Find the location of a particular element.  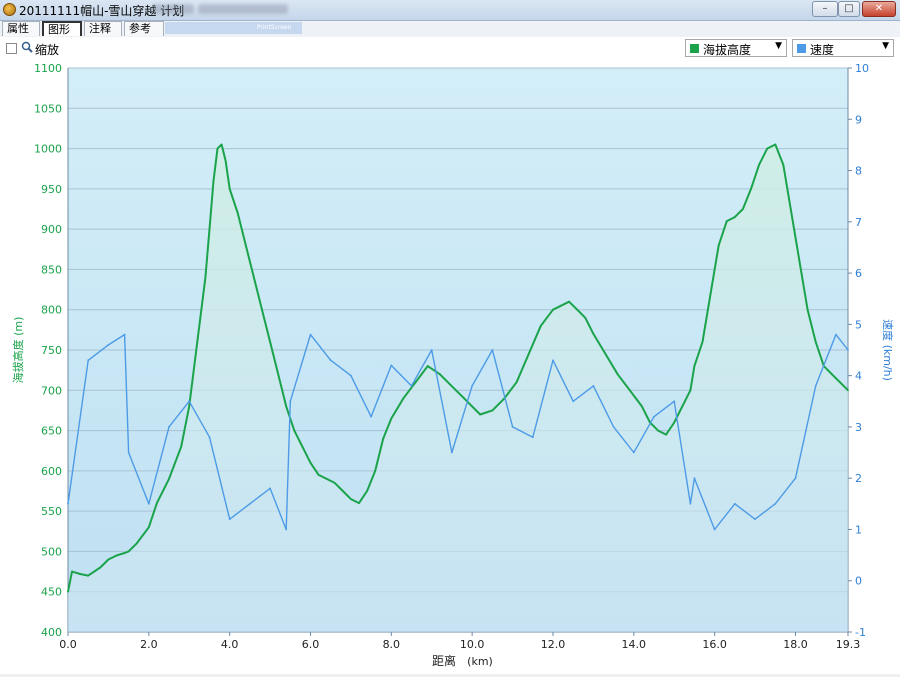

y-tick-label-left: 500 is located at coordinates (51, 551).